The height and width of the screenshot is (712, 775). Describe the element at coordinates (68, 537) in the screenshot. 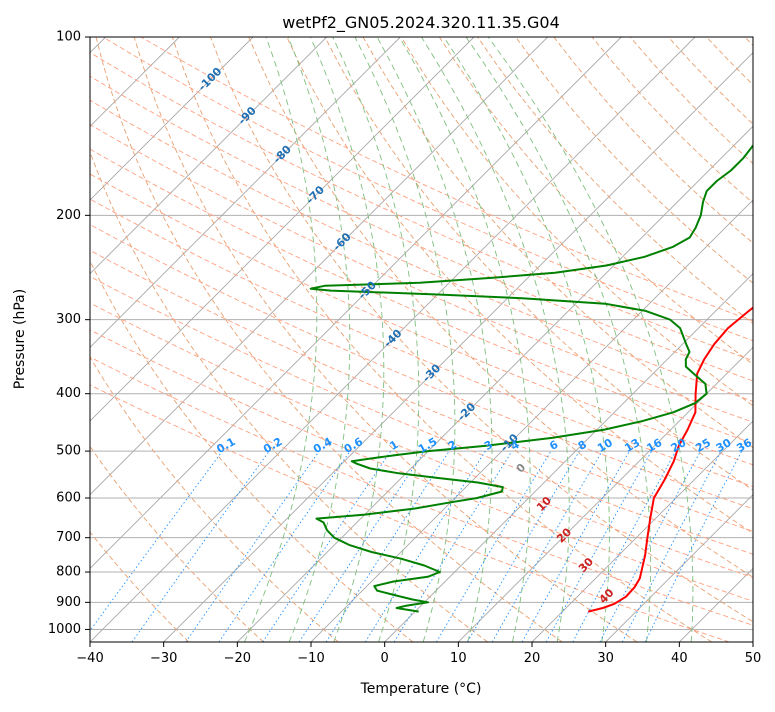

I see `y-tick-label: 700` at that location.